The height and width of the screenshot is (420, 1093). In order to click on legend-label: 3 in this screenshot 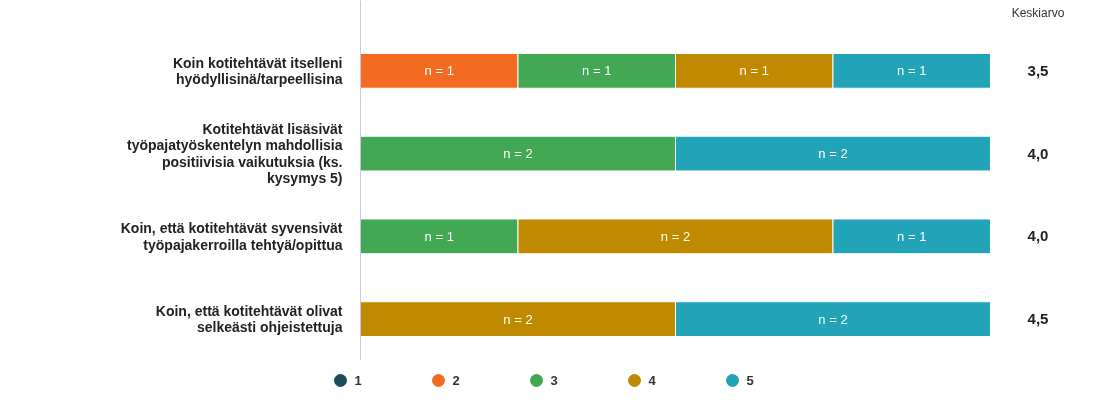, I will do `click(554, 380)`.